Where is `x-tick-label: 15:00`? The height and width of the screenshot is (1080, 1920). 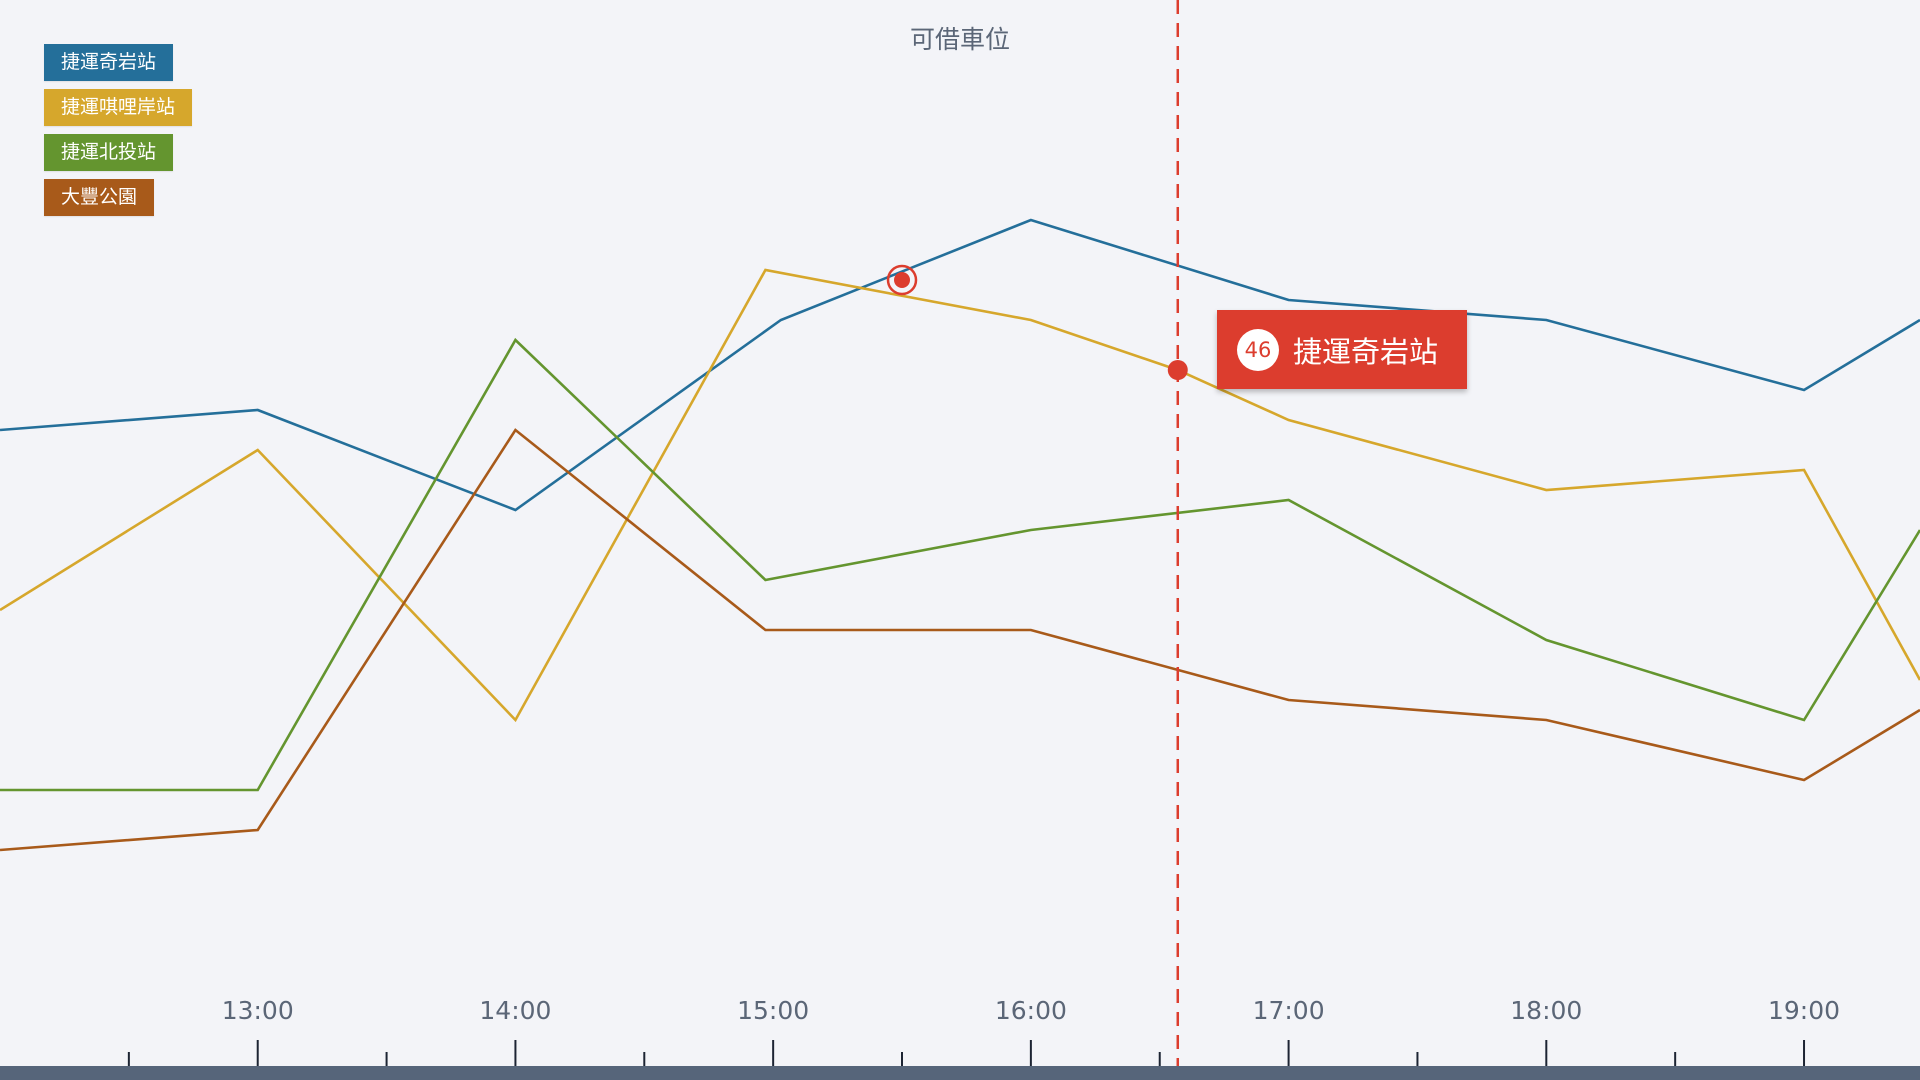
x-tick-label: 15:00 is located at coordinates (773, 1010).